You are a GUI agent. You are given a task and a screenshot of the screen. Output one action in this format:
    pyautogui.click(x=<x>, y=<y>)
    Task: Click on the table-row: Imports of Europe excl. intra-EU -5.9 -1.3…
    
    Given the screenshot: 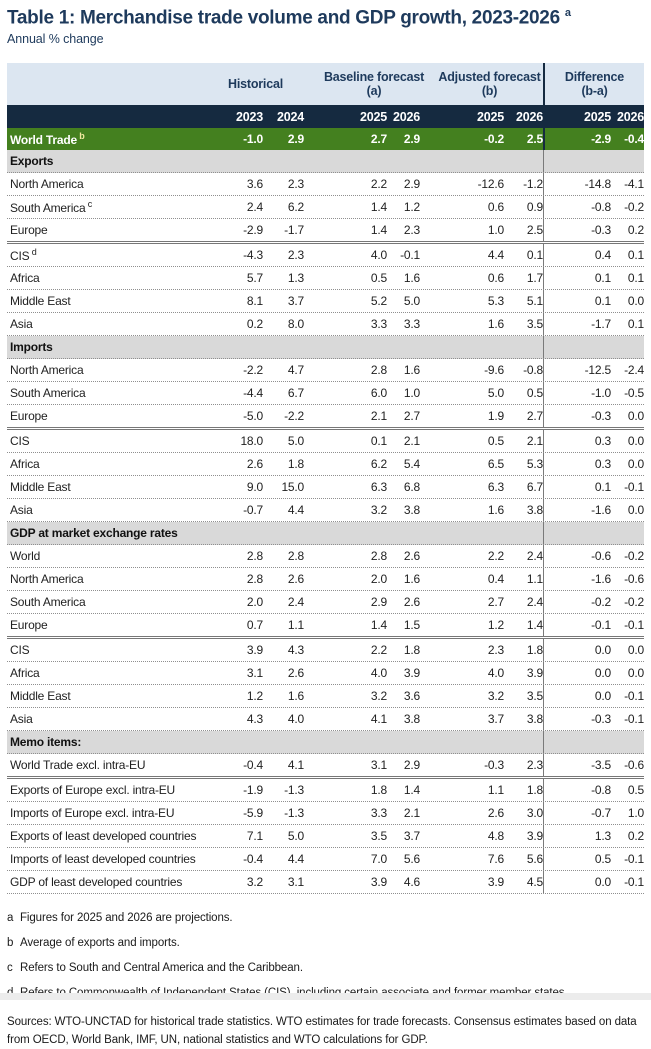 What is the action you would take?
    pyautogui.click(x=325, y=814)
    